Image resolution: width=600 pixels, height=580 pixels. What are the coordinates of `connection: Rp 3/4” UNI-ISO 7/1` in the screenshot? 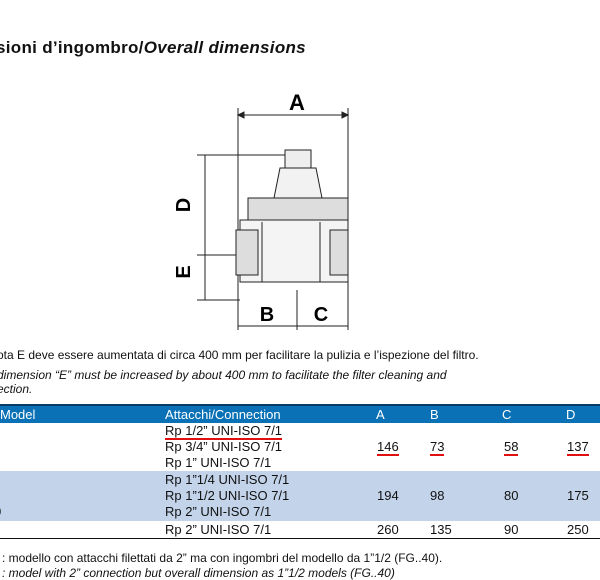 It's located at (224, 446).